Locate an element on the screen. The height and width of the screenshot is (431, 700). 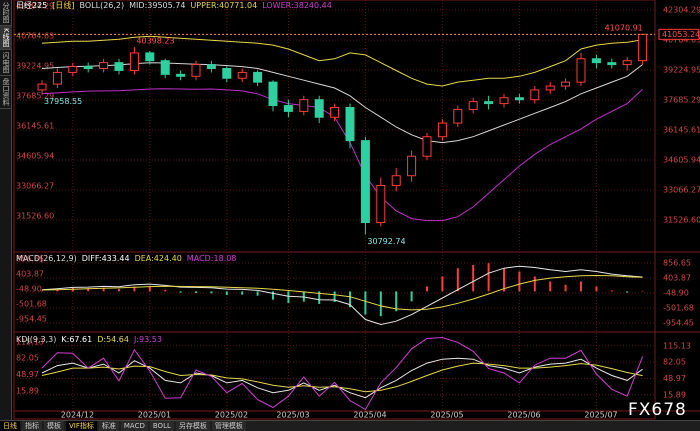
legend-item: MACD(26,12,9) is located at coordinates (46, 258).